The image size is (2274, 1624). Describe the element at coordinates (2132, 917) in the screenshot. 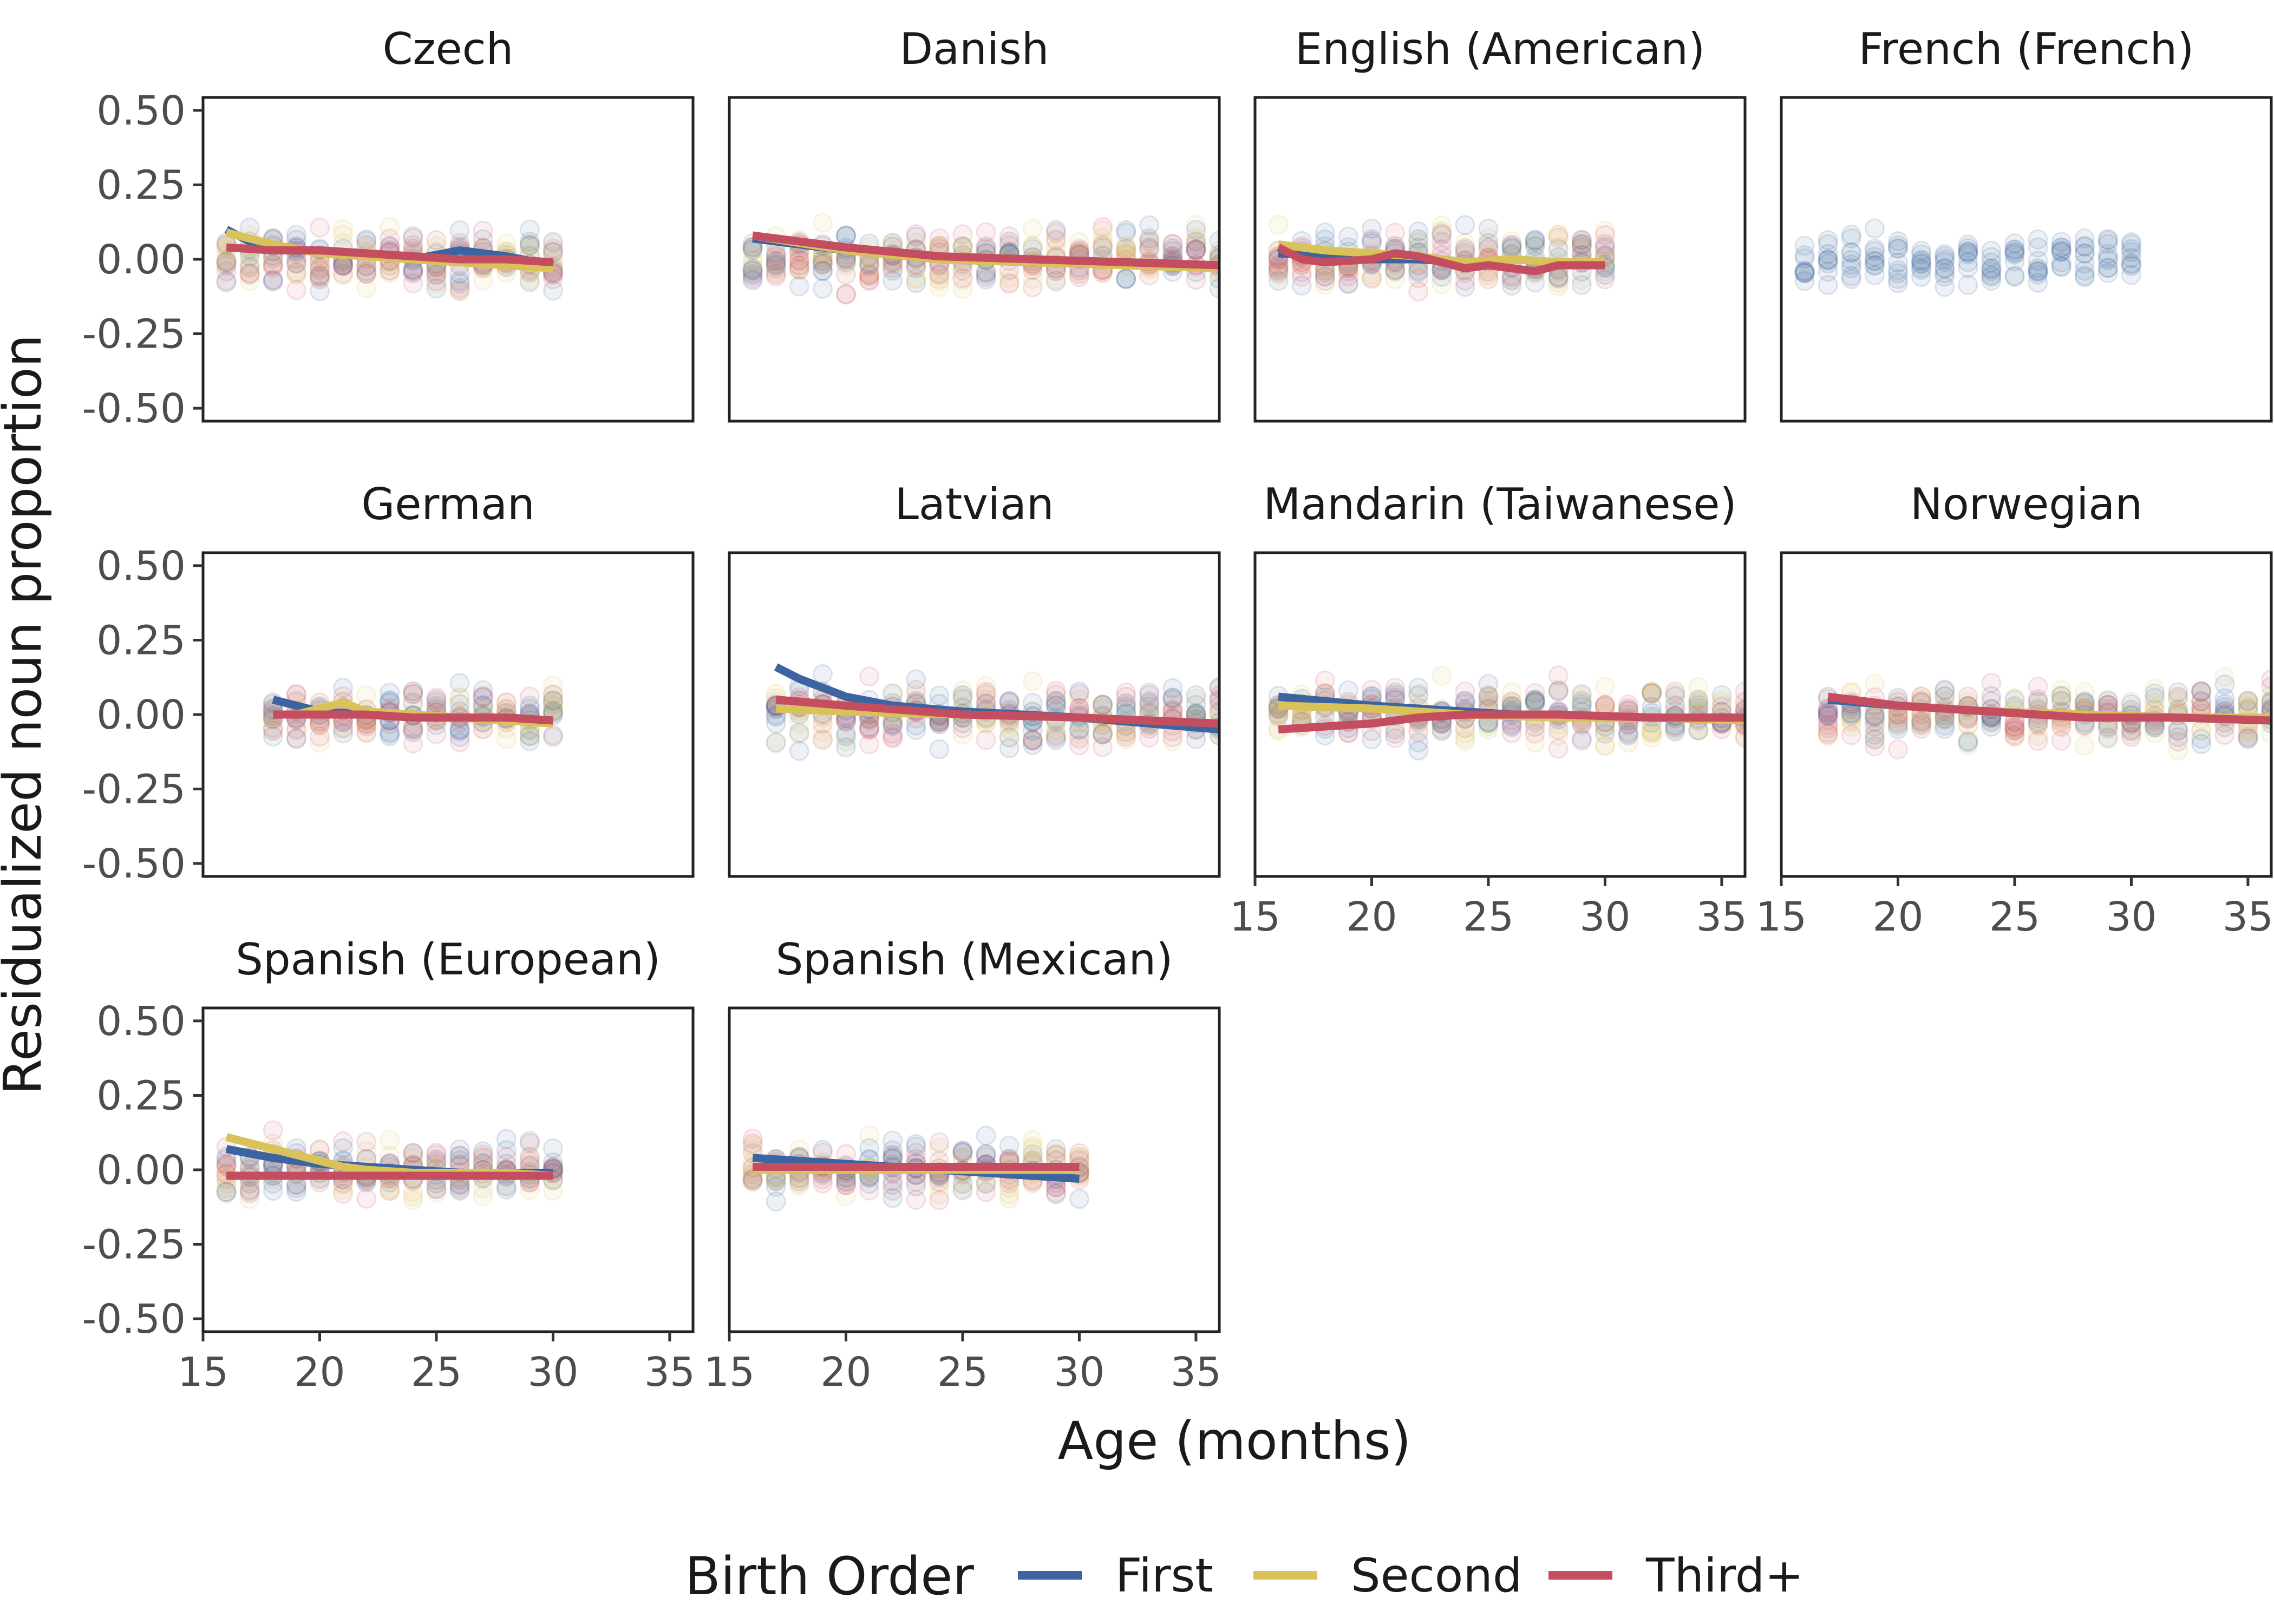

I see `x-tick-label: 30` at that location.